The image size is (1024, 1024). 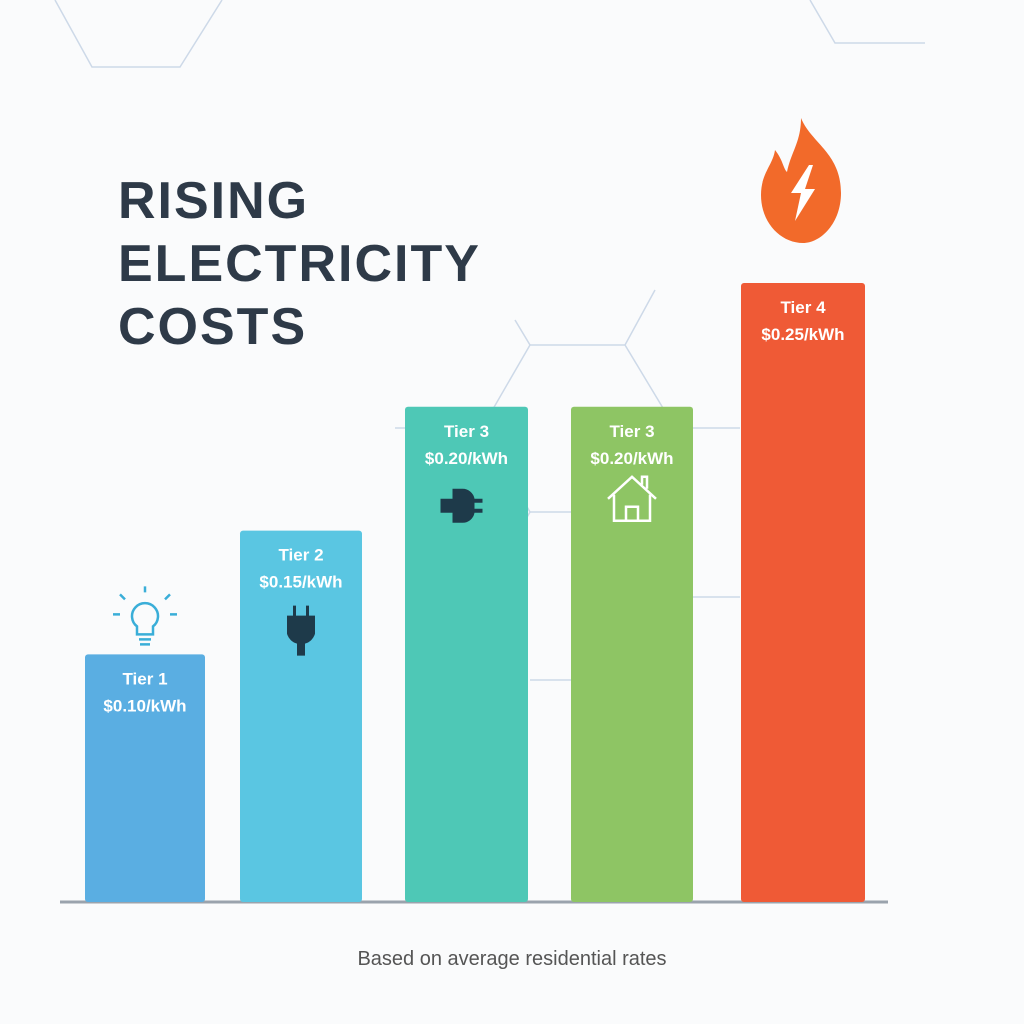 I want to click on footnote: Based on average residential rates, so click(x=511, y=959).